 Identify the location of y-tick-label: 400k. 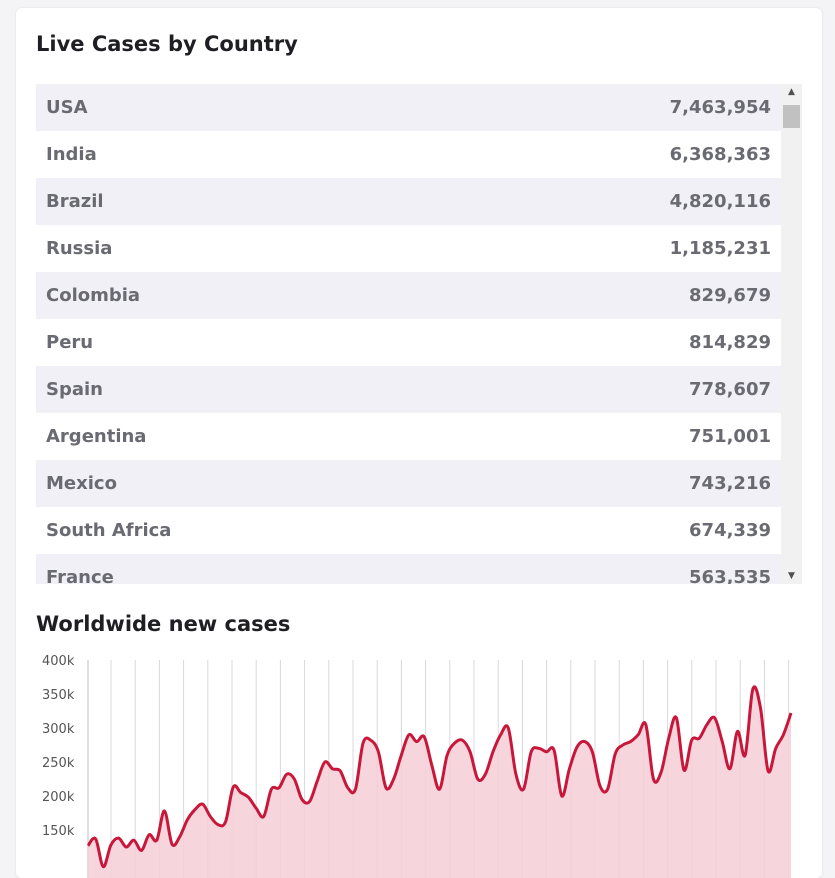
(58, 661).